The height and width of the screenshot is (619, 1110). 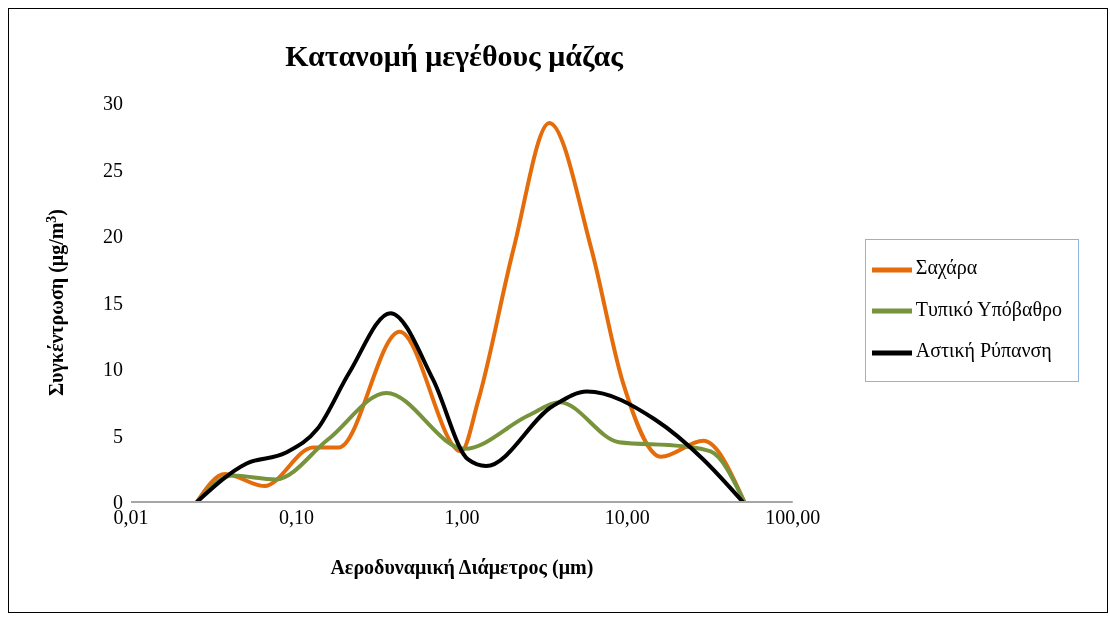 What do you see at coordinates (113, 236) in the screenshot?
I see `y-tick-label: 20` at bounding box center [113, 236].